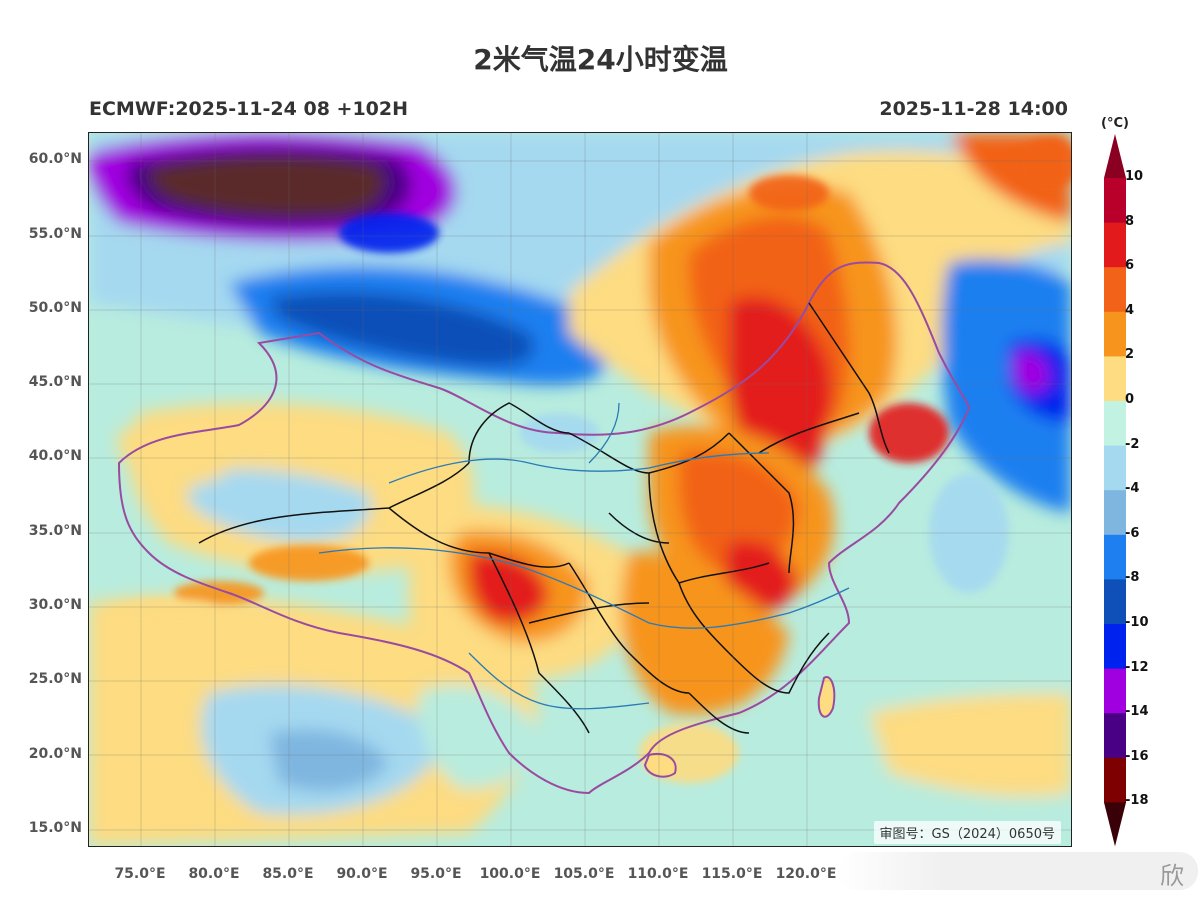 Image resolution: width=1201 pixels, height=900 pixels. Describe the element at coordinates (1132, 533) in the screenshot. I see `colorbar-tick-label: -6` at that location.